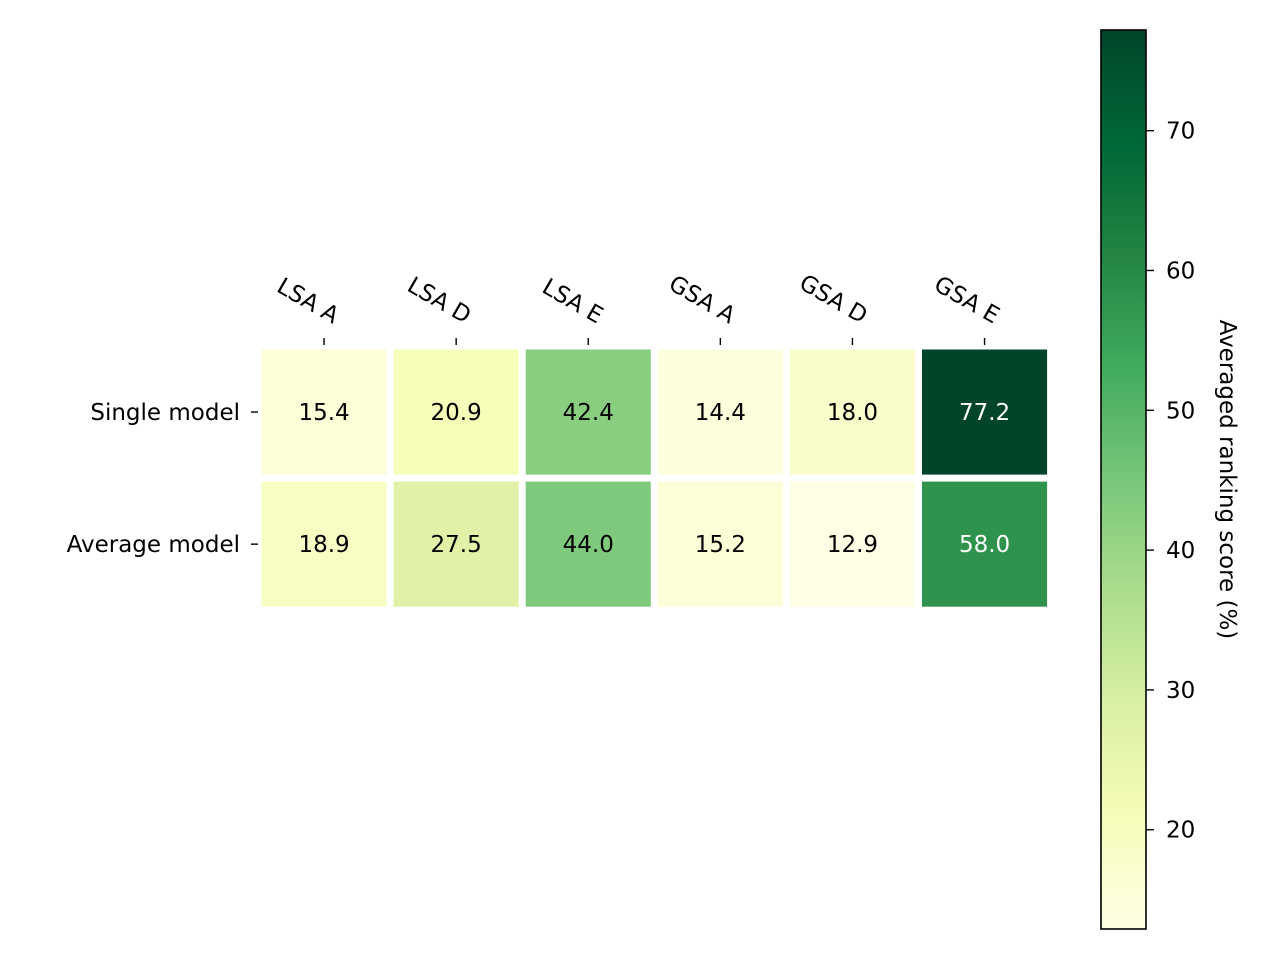 This screenshot has width=1280, height=964. What do you see at coordinates (638, 307) in the screenshot?
I see `column-tick-group: LSA A LSA D LSA E GSA A GSA D GSA E` at bounding box center [638, 307].